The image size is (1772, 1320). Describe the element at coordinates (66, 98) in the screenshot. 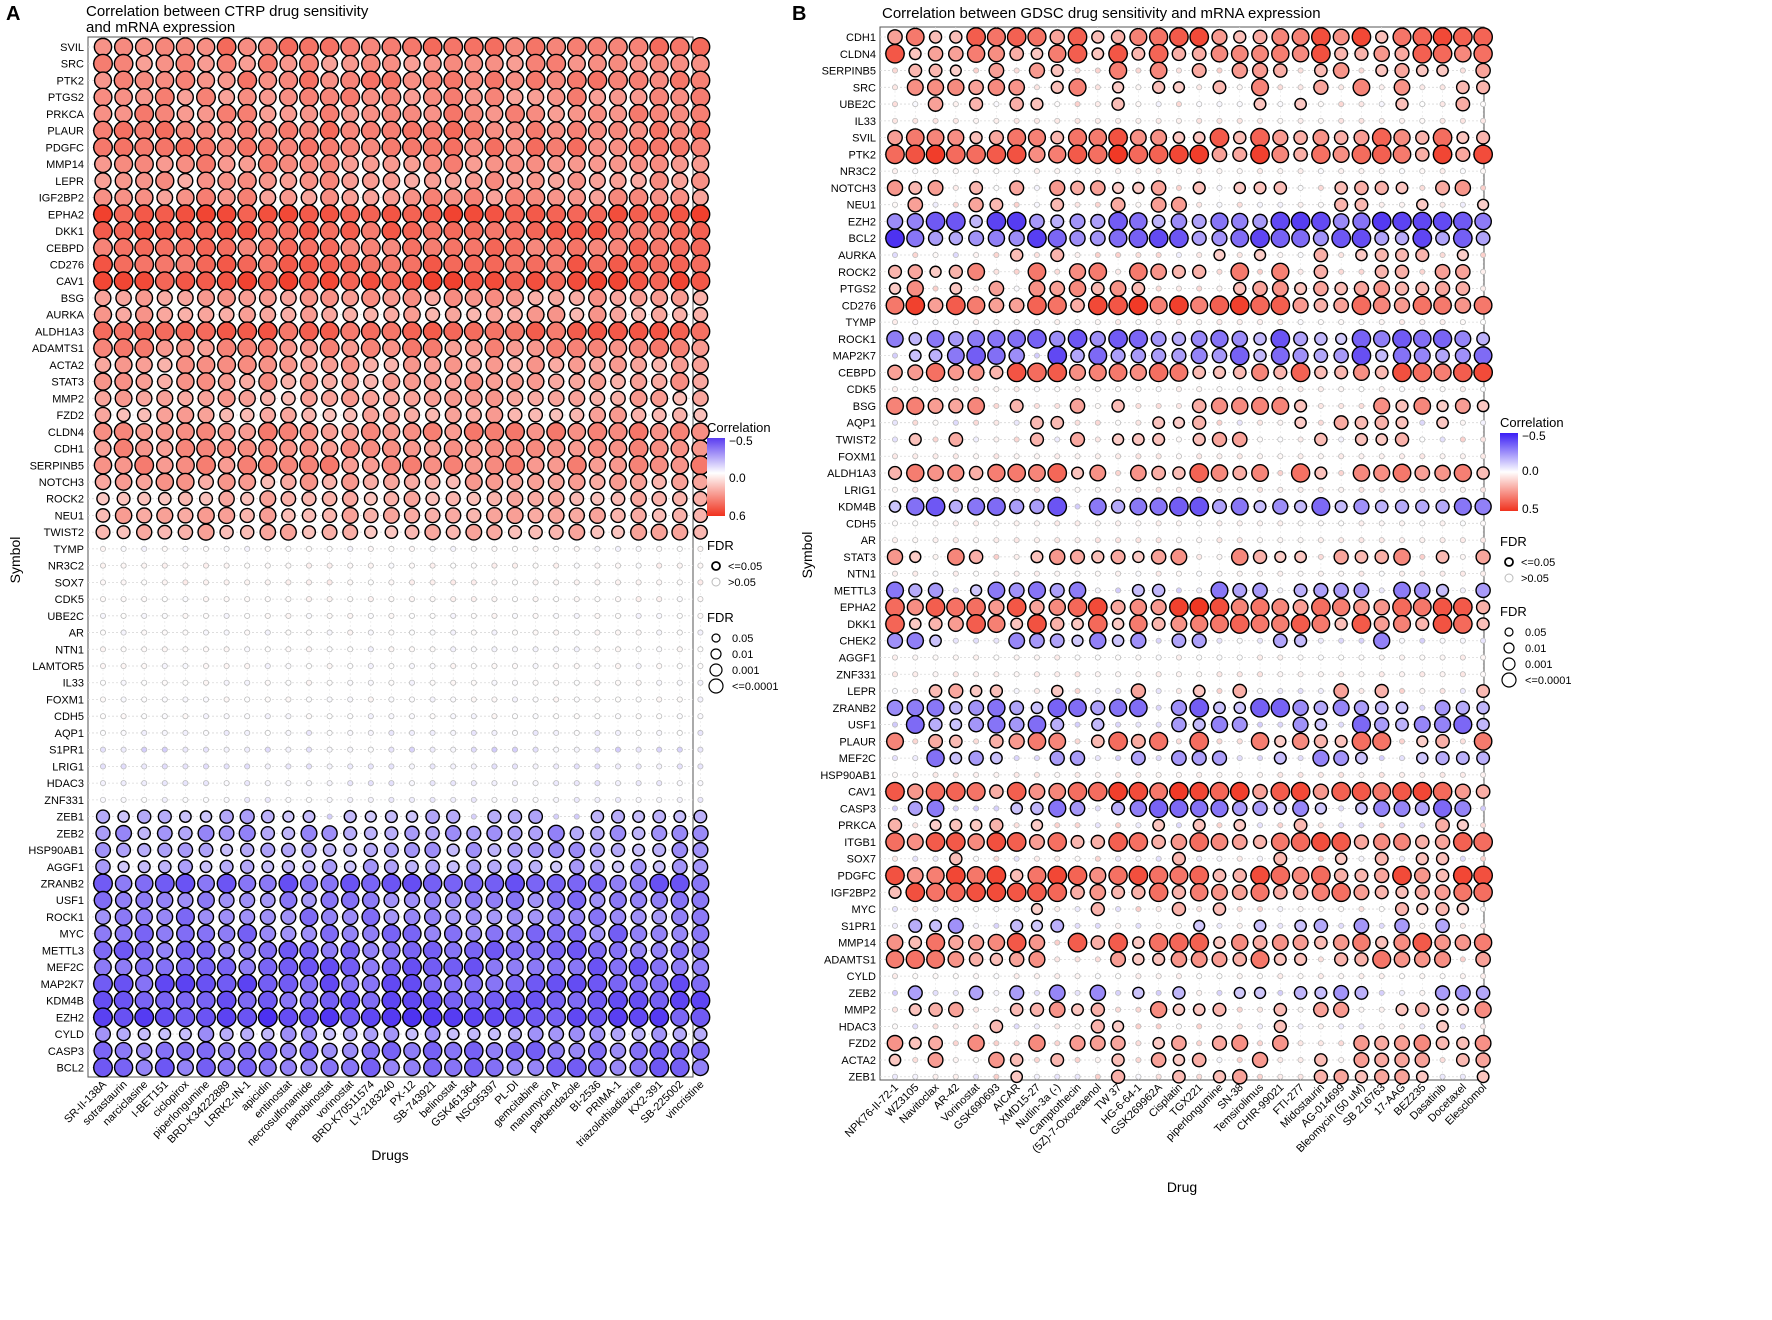

I see `y-tick-label: PTGS2` at that location.